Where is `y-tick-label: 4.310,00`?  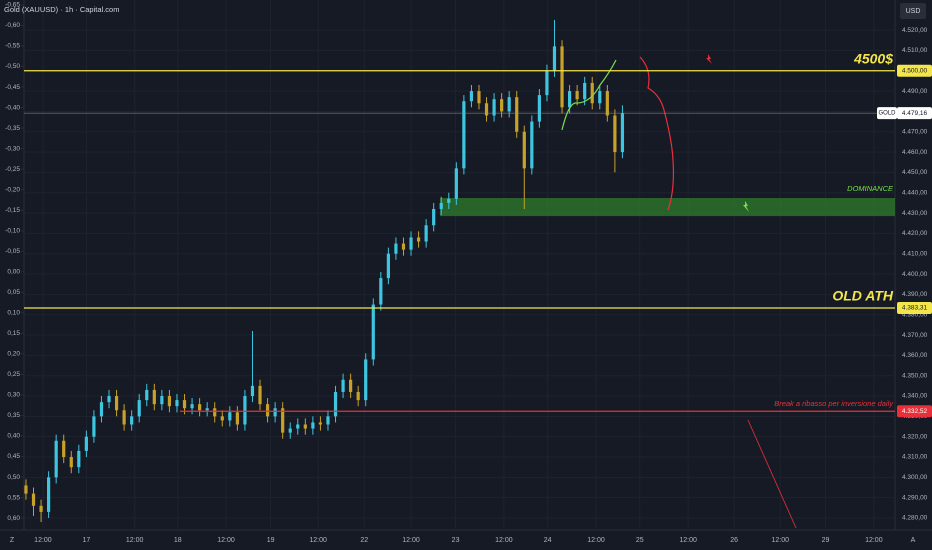
y-tick-label: 4.310,00 is located at coordinates (915, 457).